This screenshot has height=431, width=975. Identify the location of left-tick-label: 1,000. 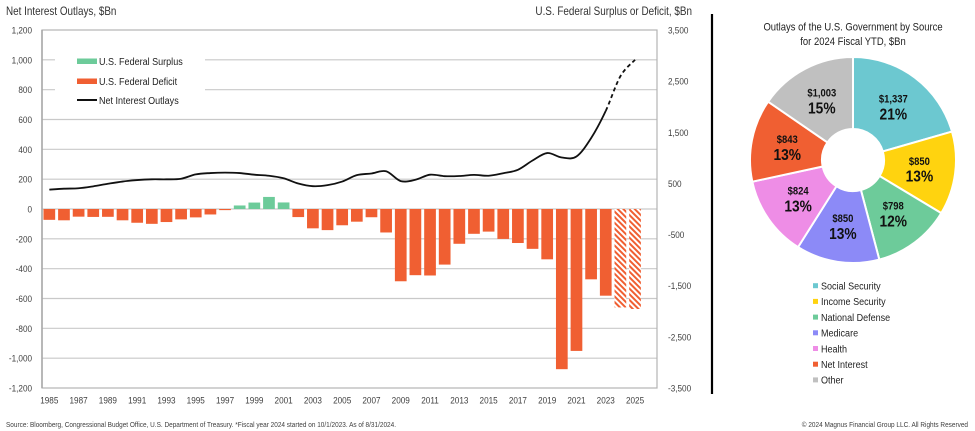
(22, 60).